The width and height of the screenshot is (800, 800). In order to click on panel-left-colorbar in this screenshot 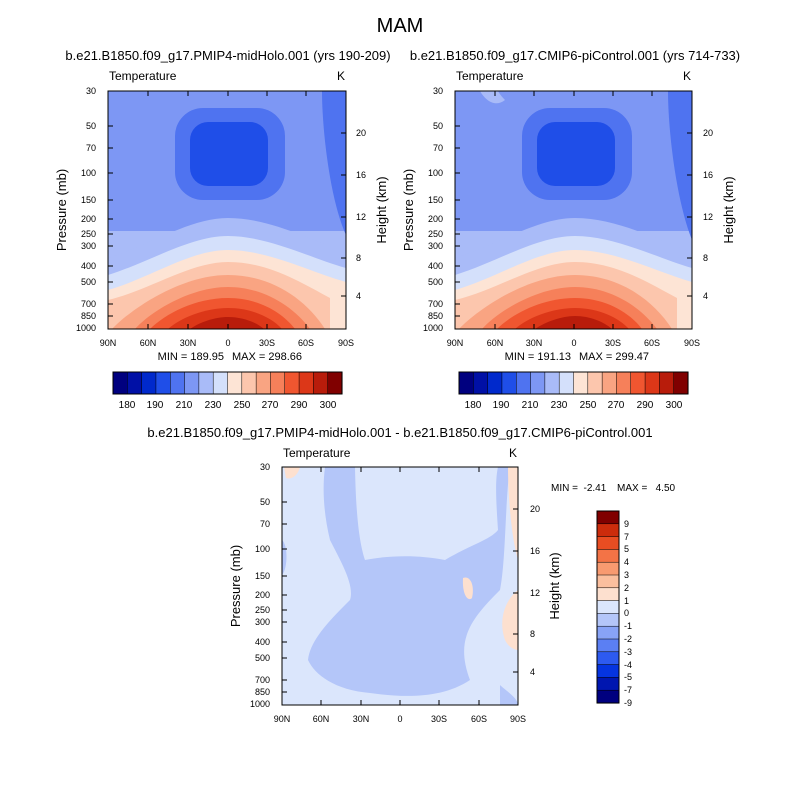, I will do `click(227, 383)`.